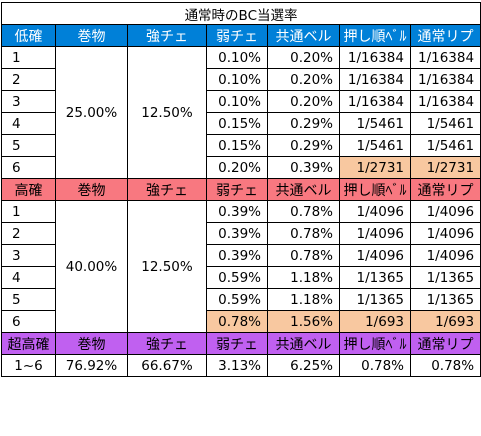 Image resolution: width=481 pixels, height=436 pixels. Describe the element at coordinates (28, 343) in the screenshot. I see `header-mode-super: 超高確` at that location.